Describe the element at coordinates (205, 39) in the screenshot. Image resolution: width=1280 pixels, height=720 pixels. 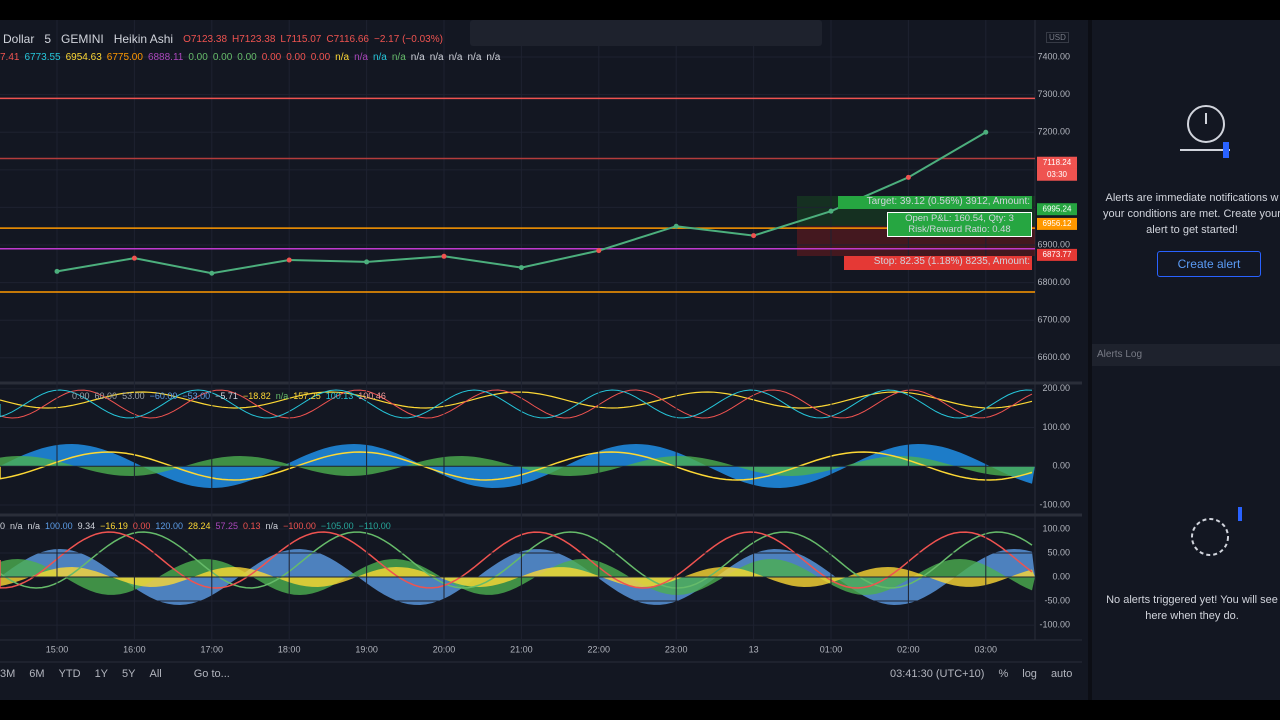
I see `ohlc-value: O7123.38` at that location.